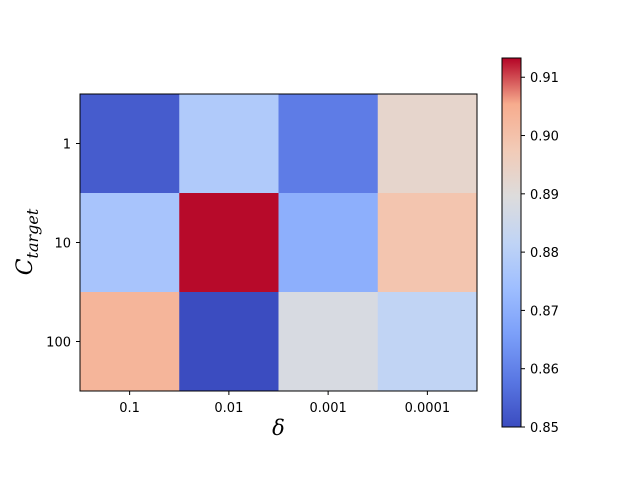 This screenshot has width=640, height=480. What do you see at coordinates (544, 428) in the screenshot?
I see `colorbar-tick-label: 0.85` at bounding box center [544, 428].